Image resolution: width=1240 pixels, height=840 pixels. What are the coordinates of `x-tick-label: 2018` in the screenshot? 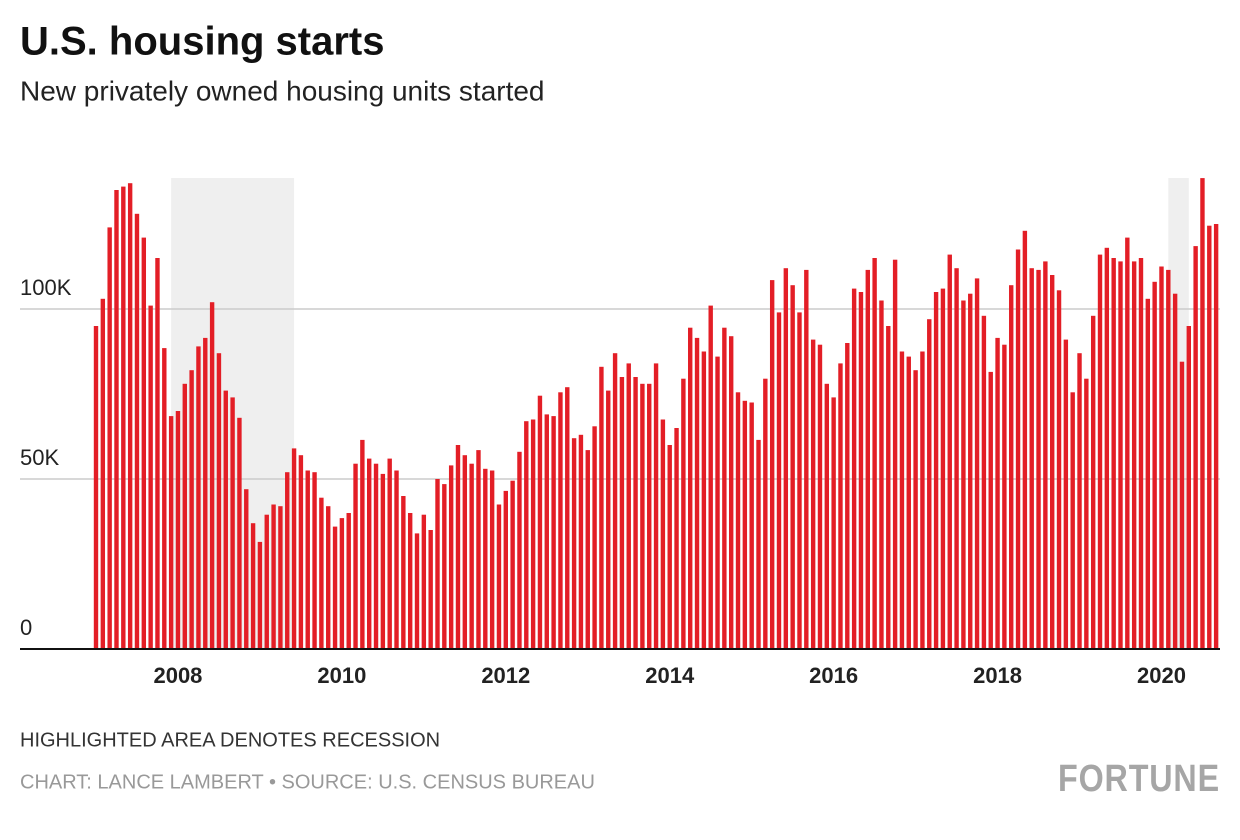 It's located at (997, 675).